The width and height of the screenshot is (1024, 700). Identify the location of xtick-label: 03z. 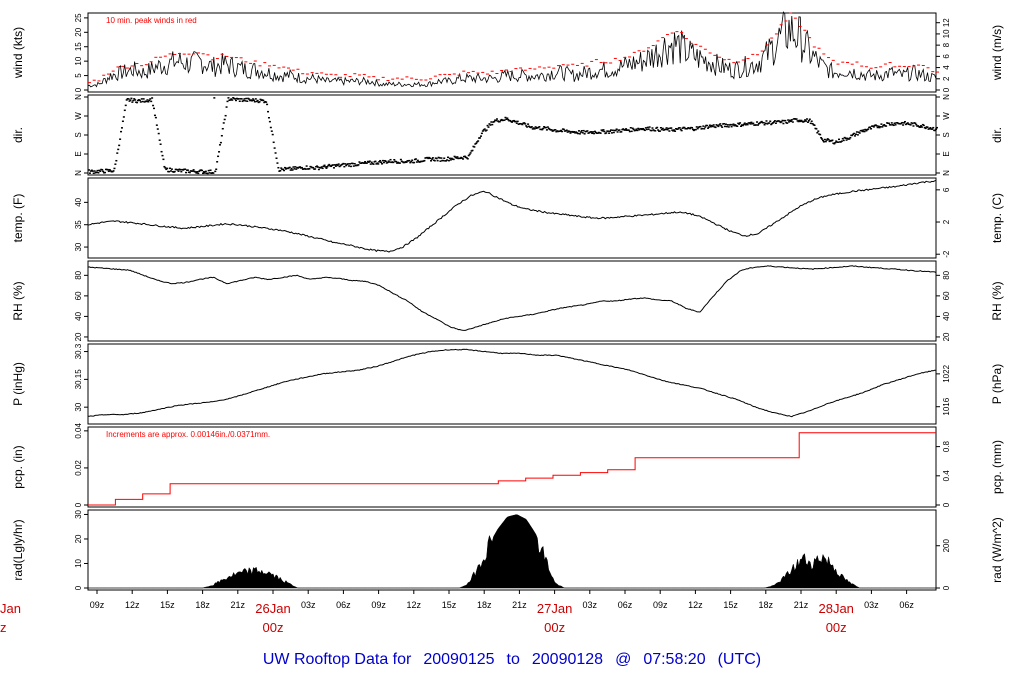
(871, 605).